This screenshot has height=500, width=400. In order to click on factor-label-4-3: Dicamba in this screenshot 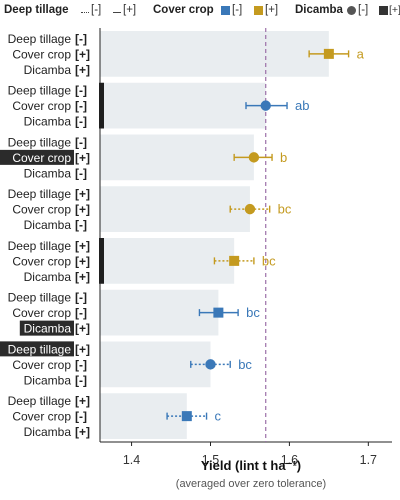, I will do `click(48, 225)`.